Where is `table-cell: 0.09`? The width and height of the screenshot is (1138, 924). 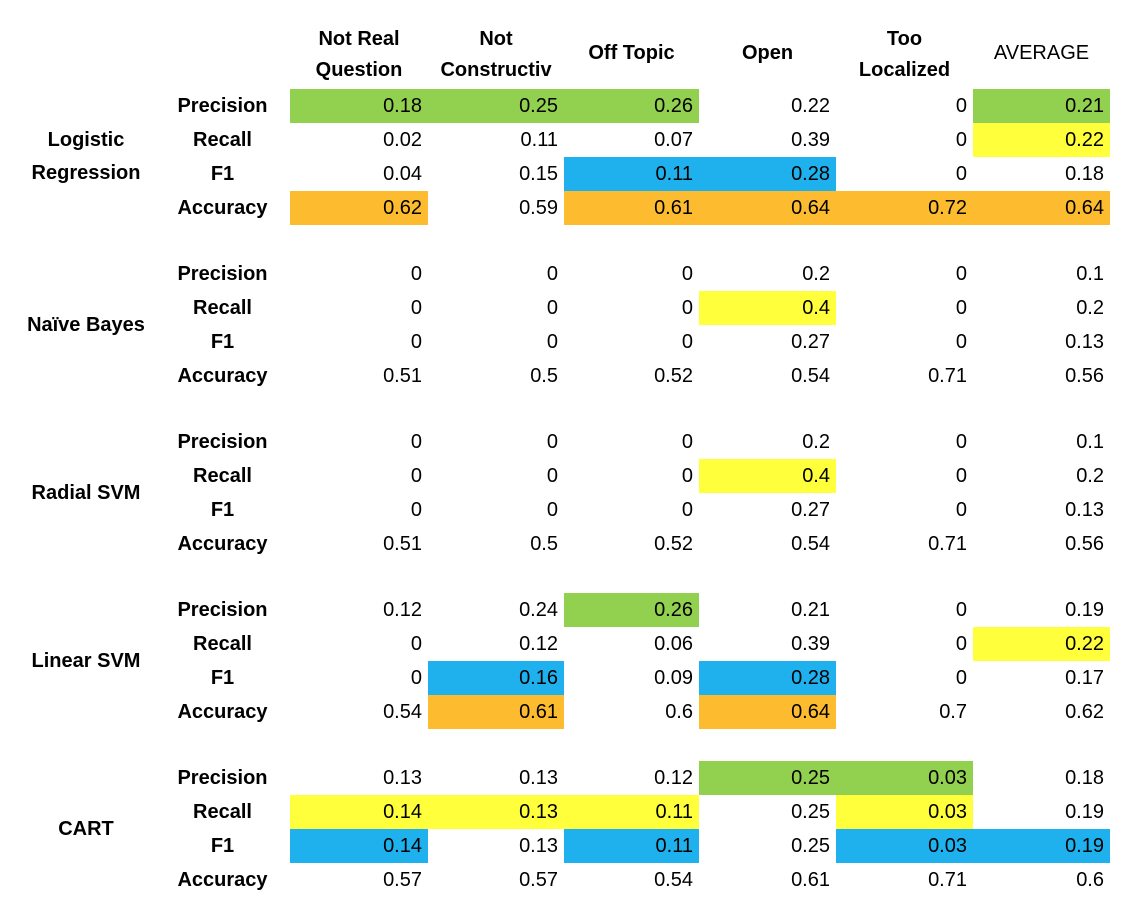
table-cell: 0.09 is located at coordinates (673, 678).